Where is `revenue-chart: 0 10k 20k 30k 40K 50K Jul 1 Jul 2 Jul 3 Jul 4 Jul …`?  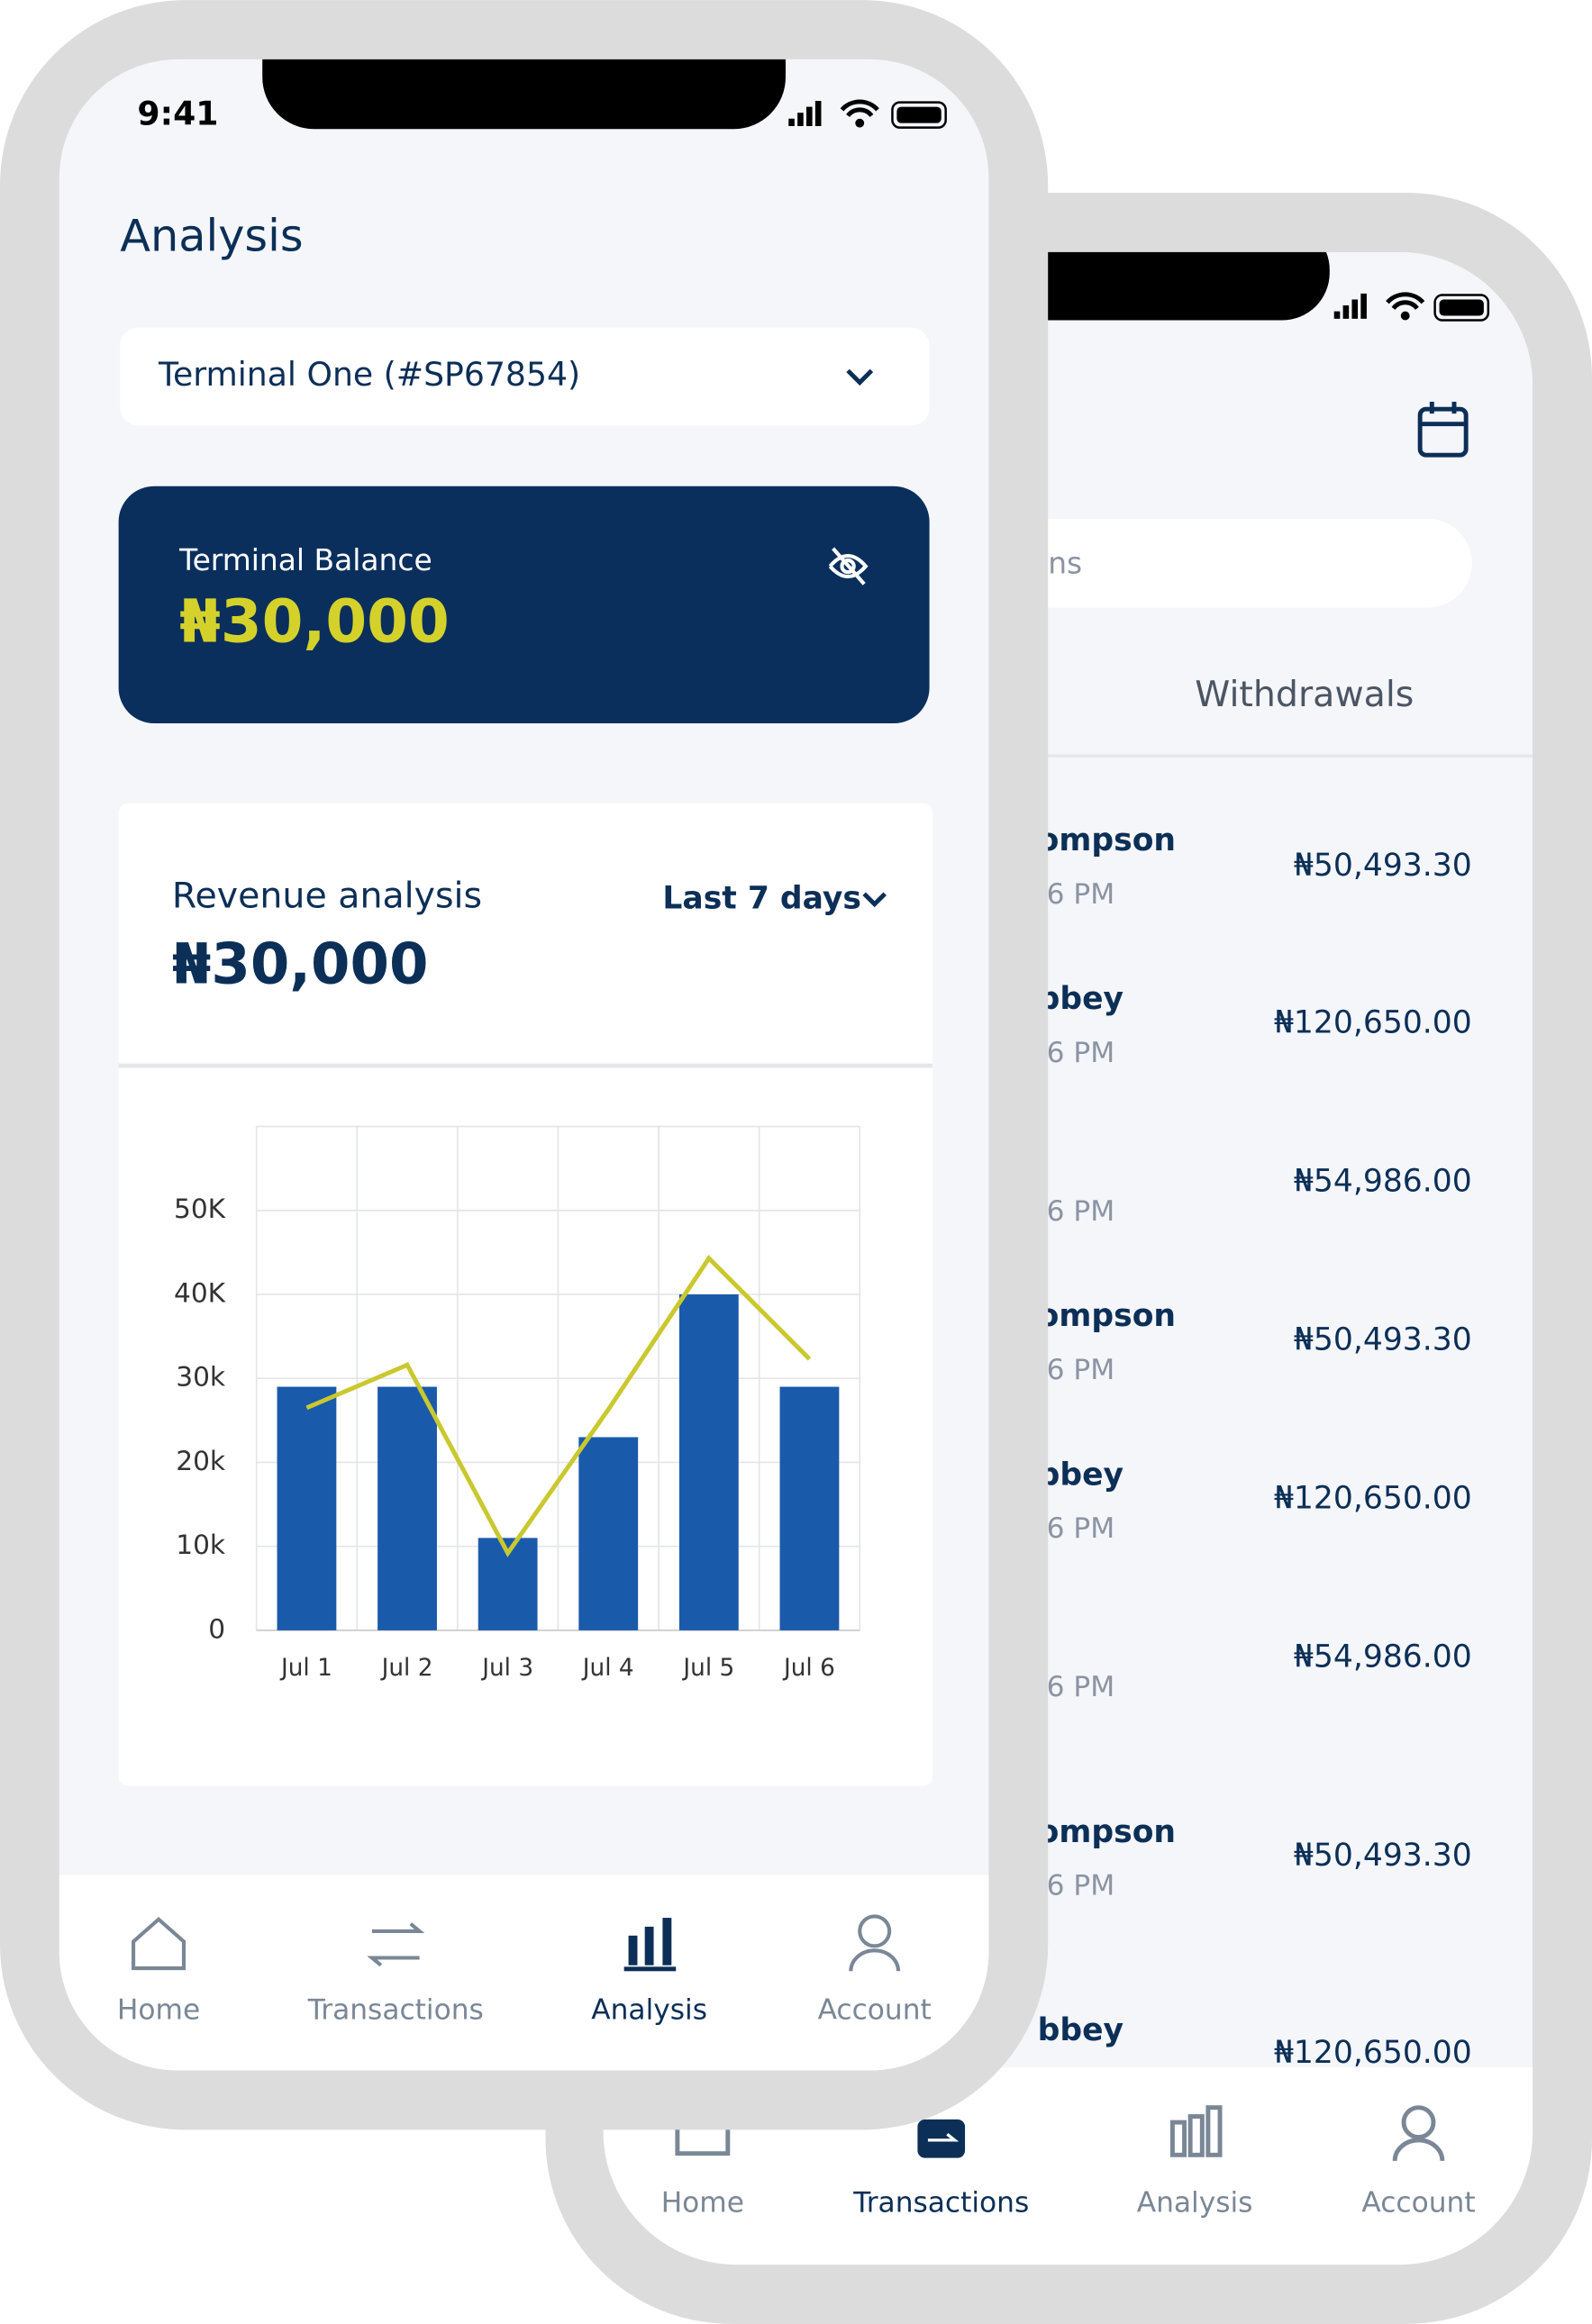 revenue-chart: 0 10k 20k 30k 40K 50K Jul 1 Jul 2 Jul 3 Jul 4 Jul … is located at coordinates (517, 1403).